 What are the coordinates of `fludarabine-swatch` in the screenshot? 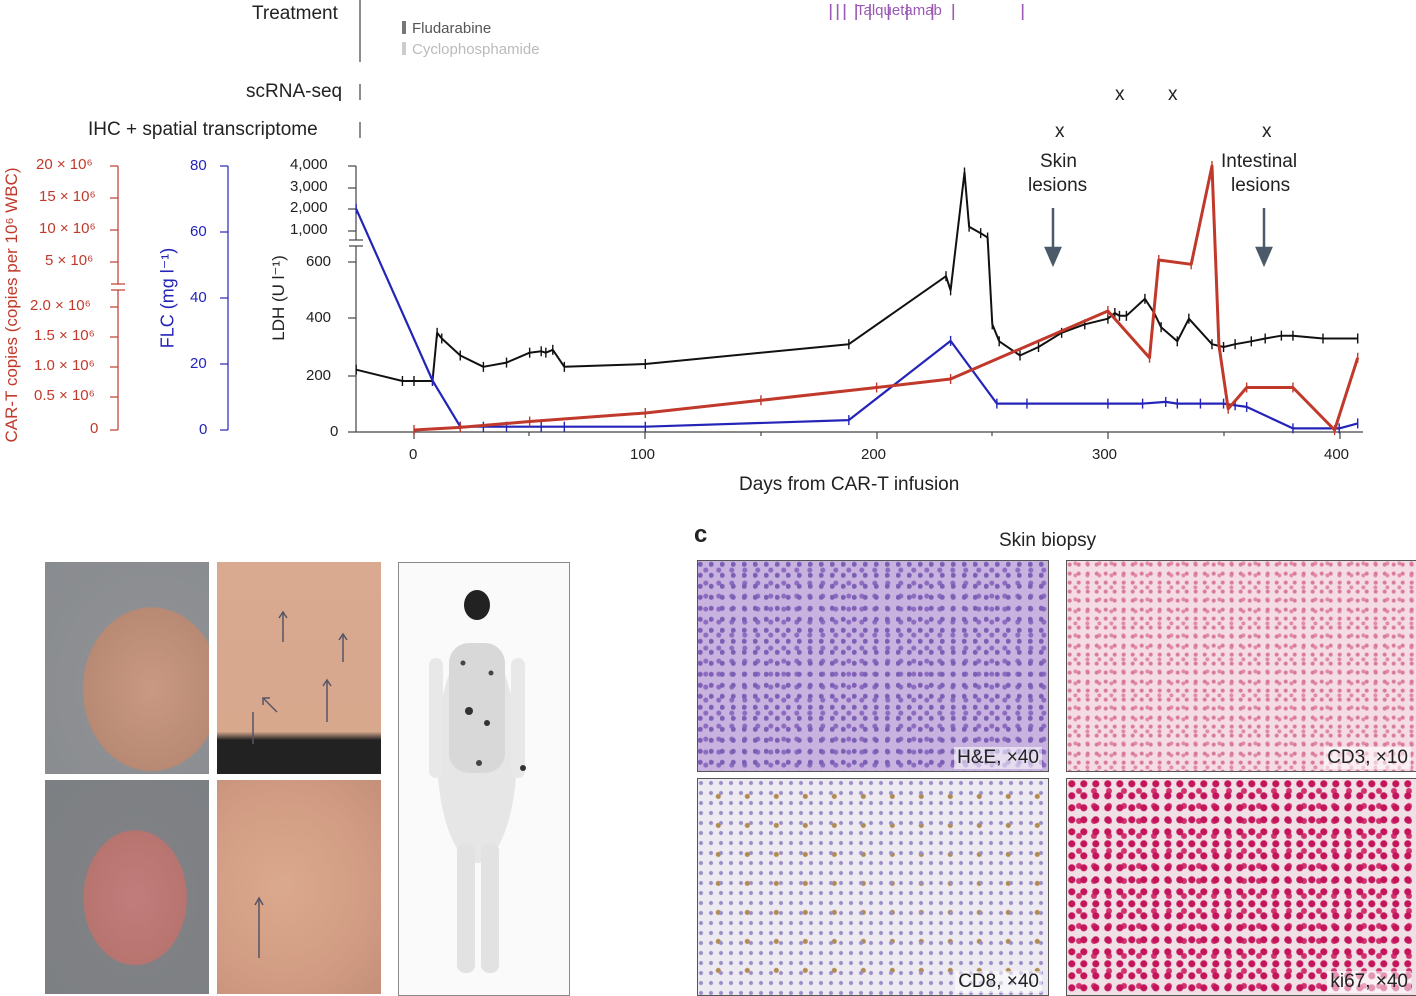 It's located at (404, 27).